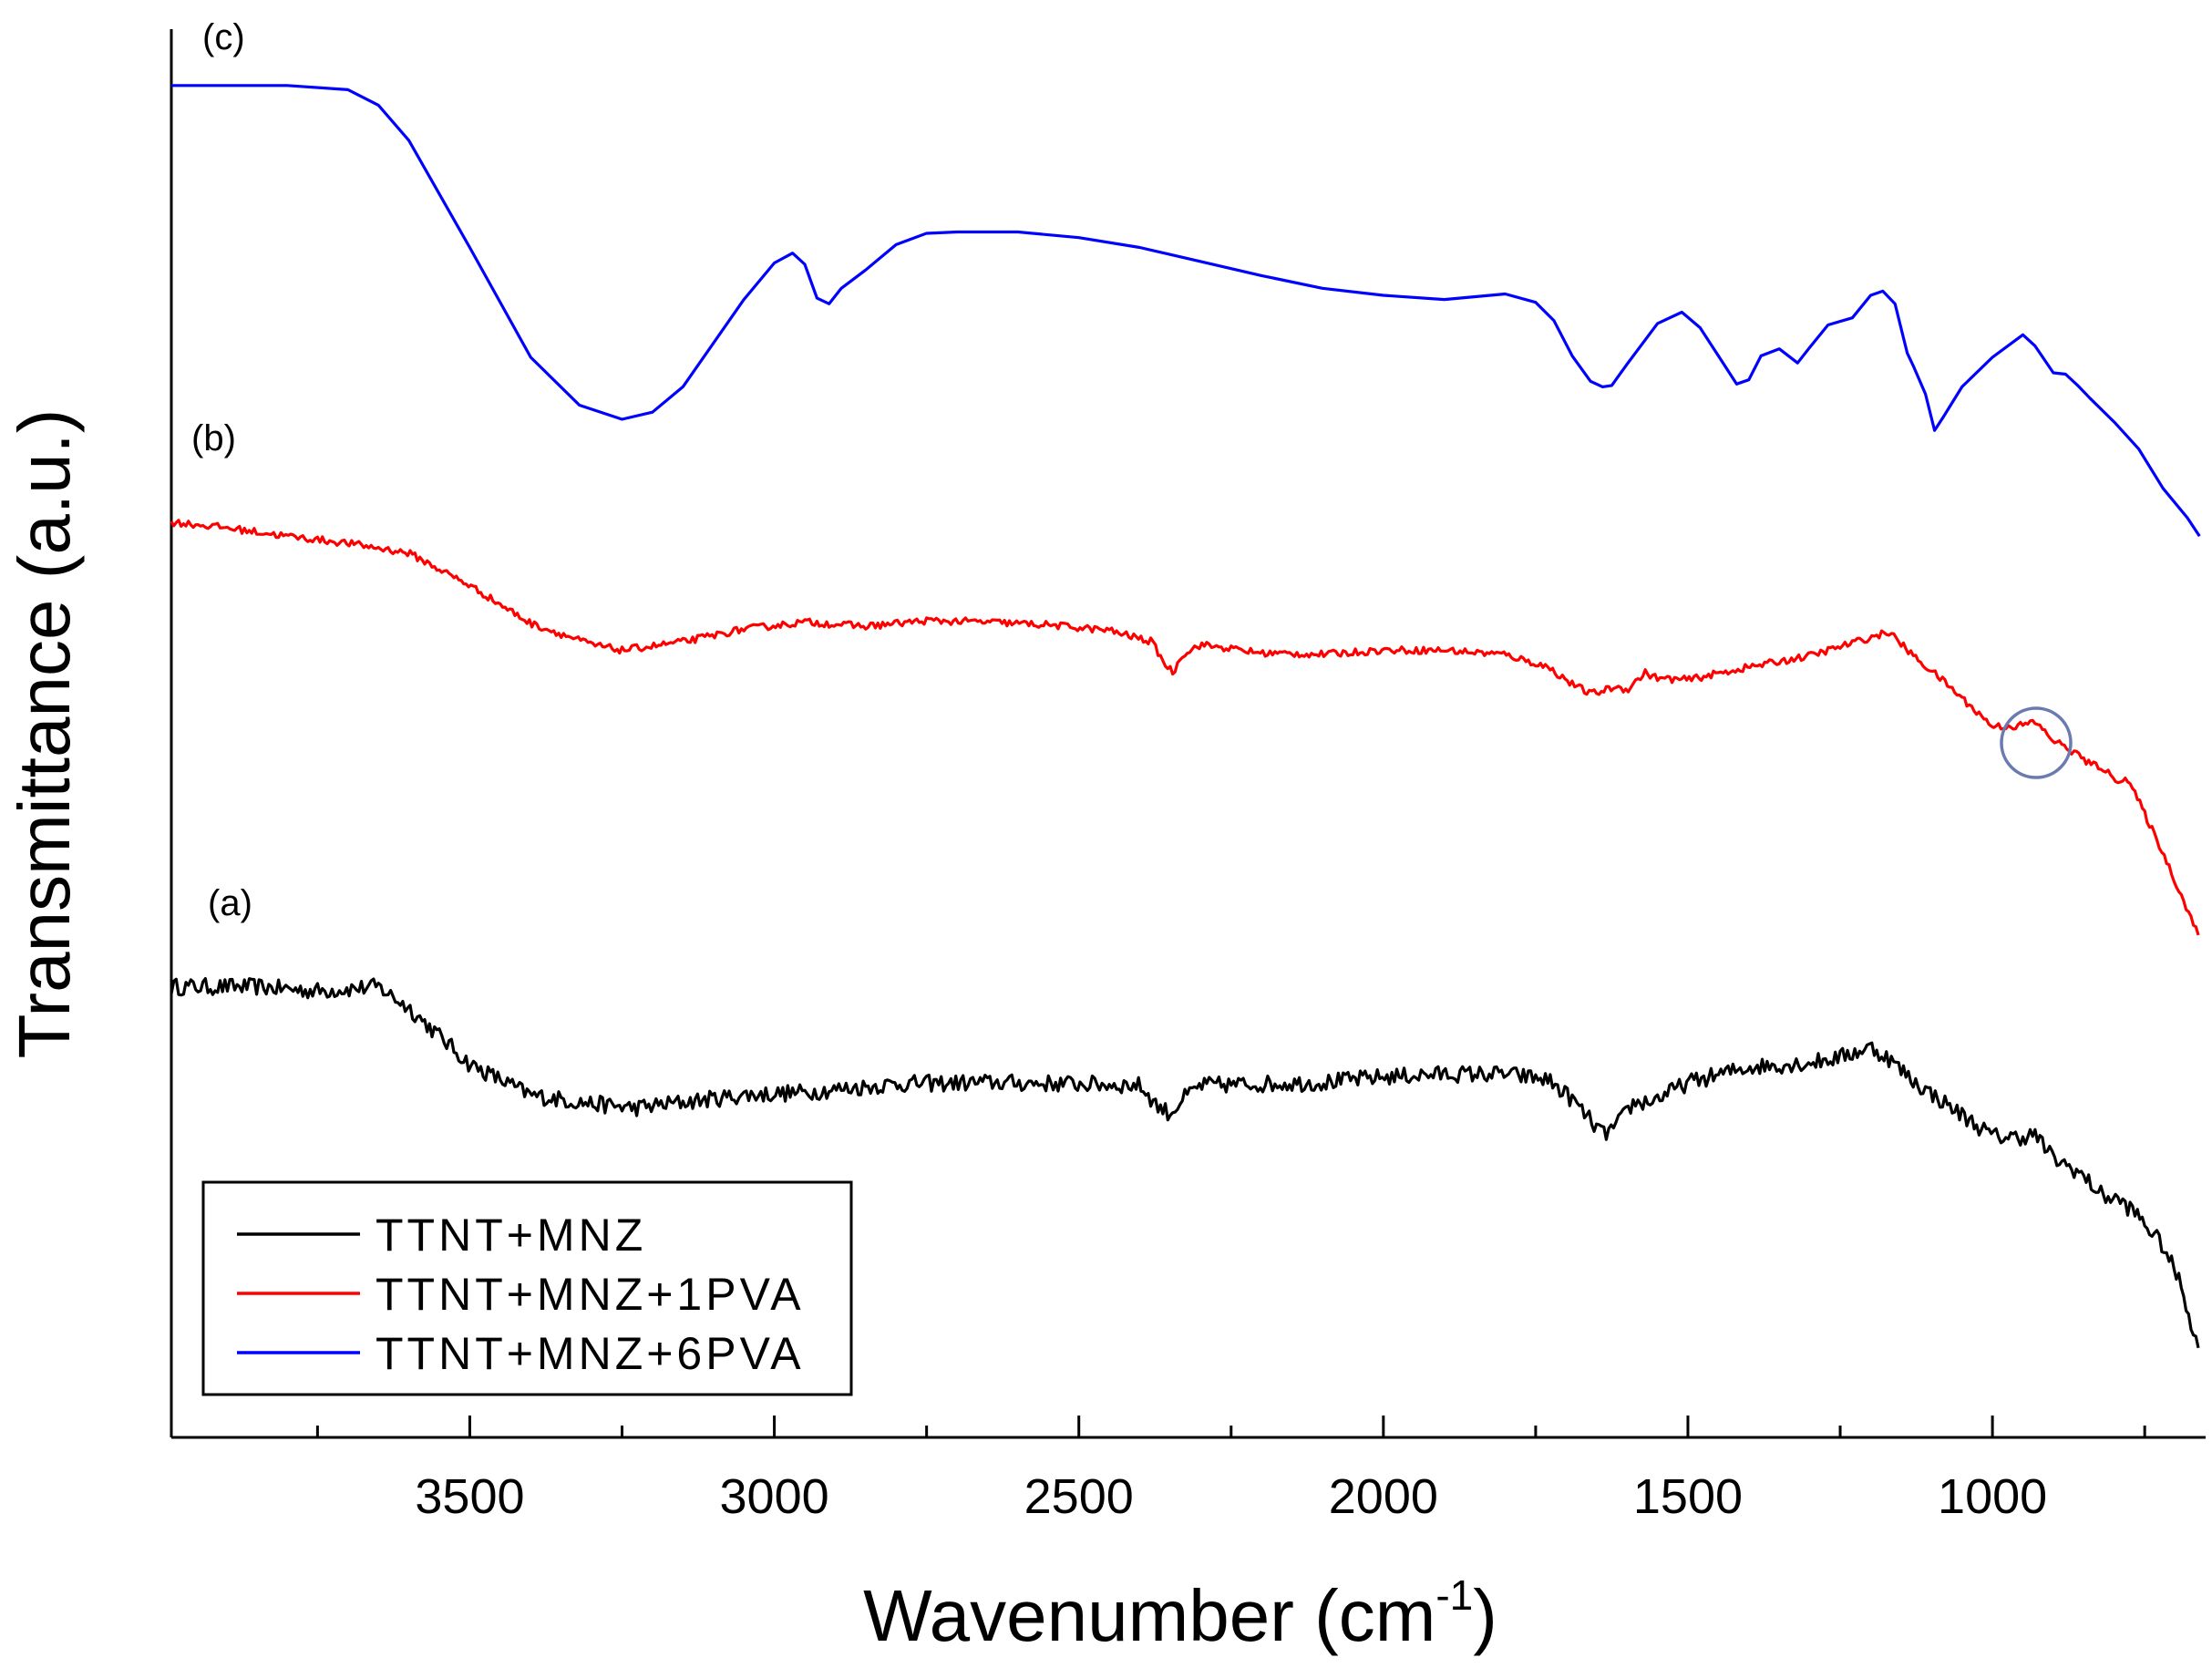 This screenshot has width=2212, height=1668. What do you see at coordinates (1231, 1470) in the screenshot?
I see `x-major-ticks: 3500 3000 2500 2000 1500 1000` at bounding box center [1231, 1470].